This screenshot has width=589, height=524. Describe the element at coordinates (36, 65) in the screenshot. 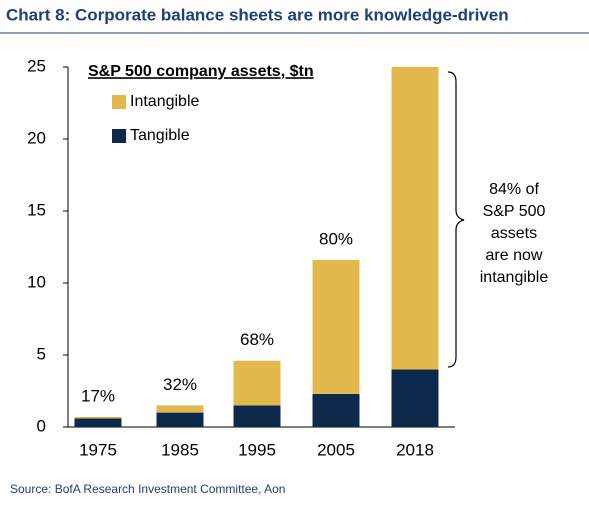

I see `y-tick-label: 25` at that location.